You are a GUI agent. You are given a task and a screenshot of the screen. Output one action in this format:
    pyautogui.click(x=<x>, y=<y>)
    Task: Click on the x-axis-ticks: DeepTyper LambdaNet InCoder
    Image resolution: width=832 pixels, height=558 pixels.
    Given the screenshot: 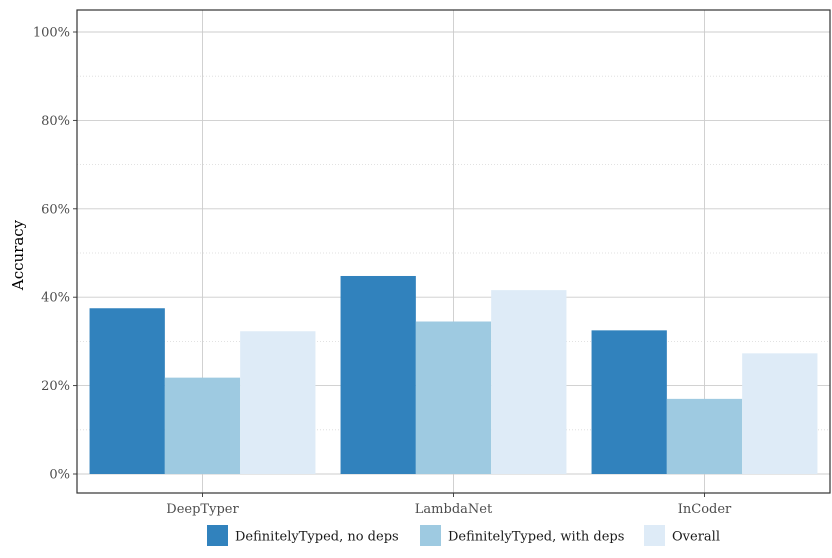 What is the action you would take?
    pyautogui.click(x=449, y=505)
    